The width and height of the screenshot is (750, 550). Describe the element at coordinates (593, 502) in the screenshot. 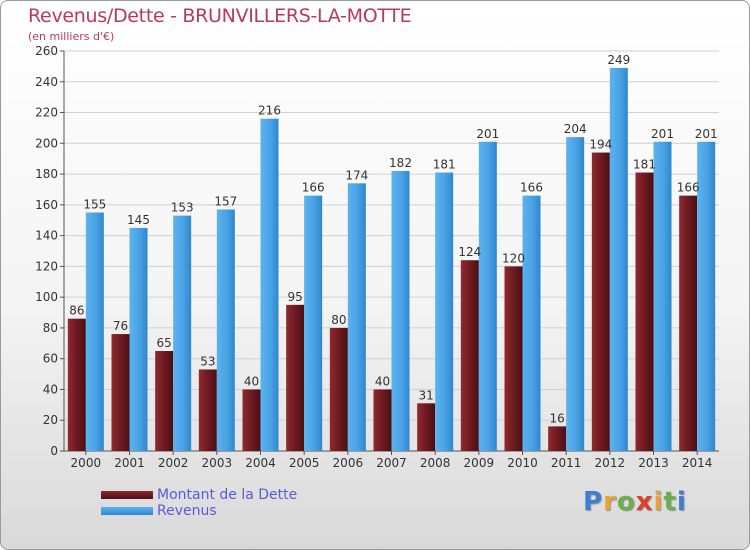

I see `logo-letter: P` at that location.